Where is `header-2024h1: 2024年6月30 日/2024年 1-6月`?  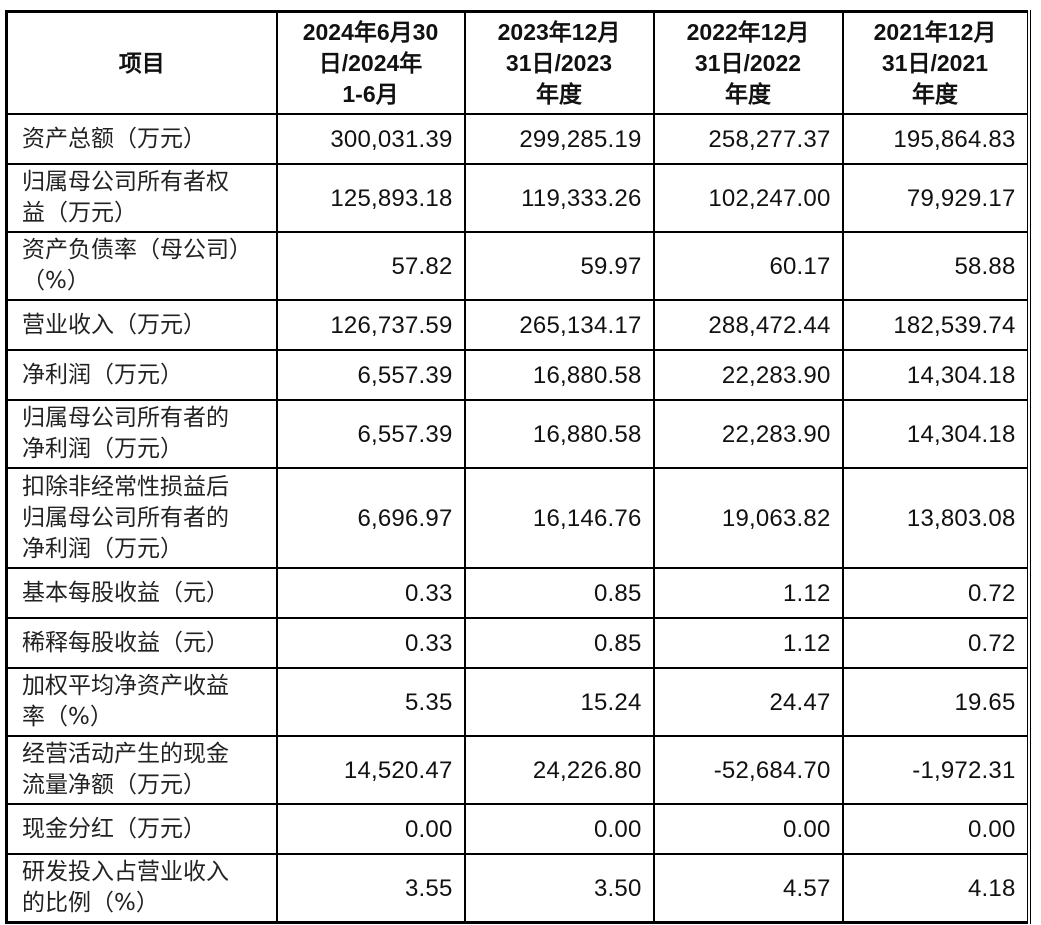
header-2024h1: 2024年6月30 日/2024年 1-6月 is located at coordinates (370, 62).